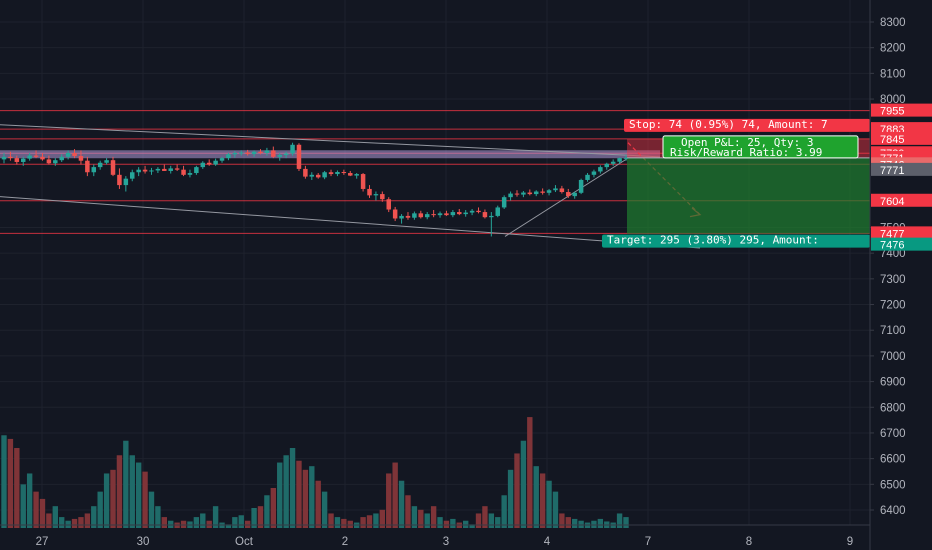  What do you see at coordinates (893, 408) in the screenshot?
I see `price-tick-label: 6800` at bounding box center [893, 408].